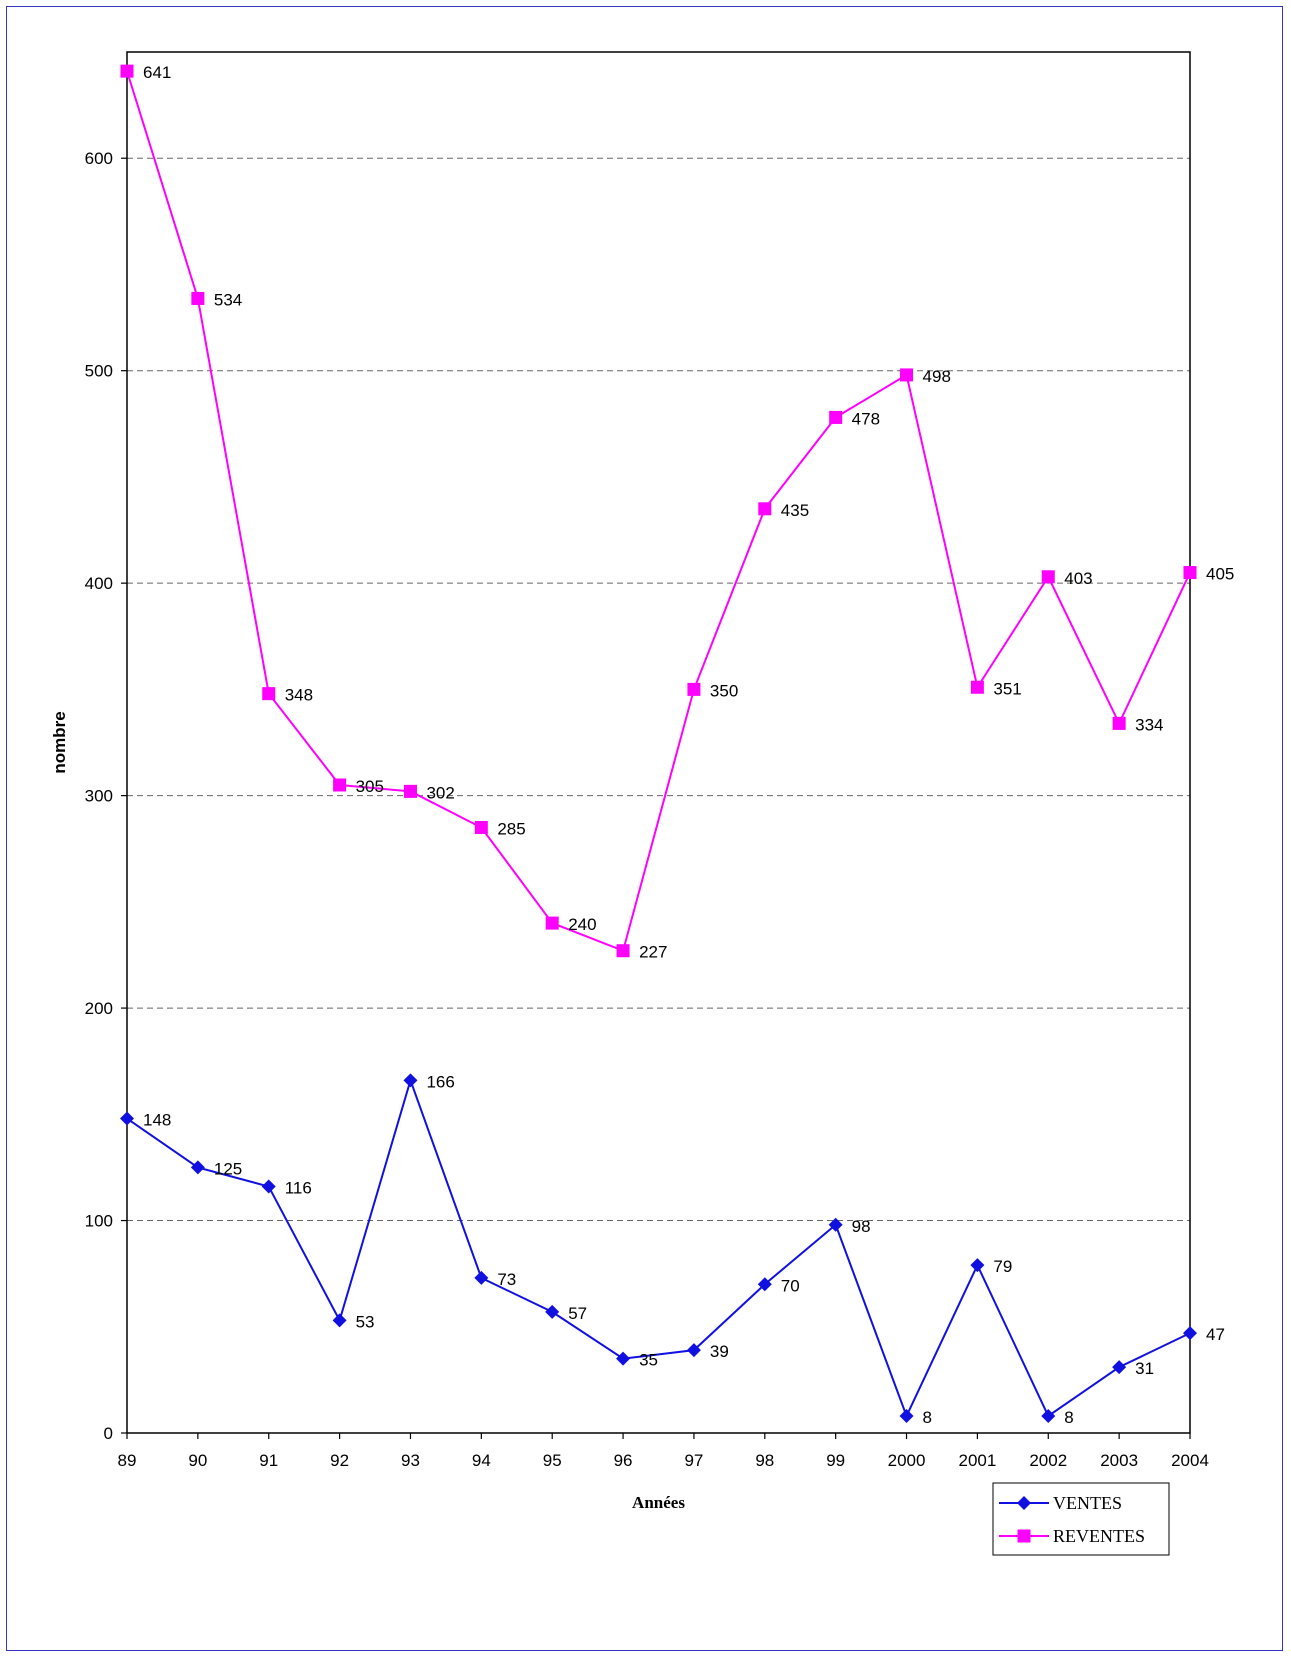  What do you see at coordinates (582, 924) in the screenshot?
I see `data-label-reventes: 240` at bounding box center [582, 924].